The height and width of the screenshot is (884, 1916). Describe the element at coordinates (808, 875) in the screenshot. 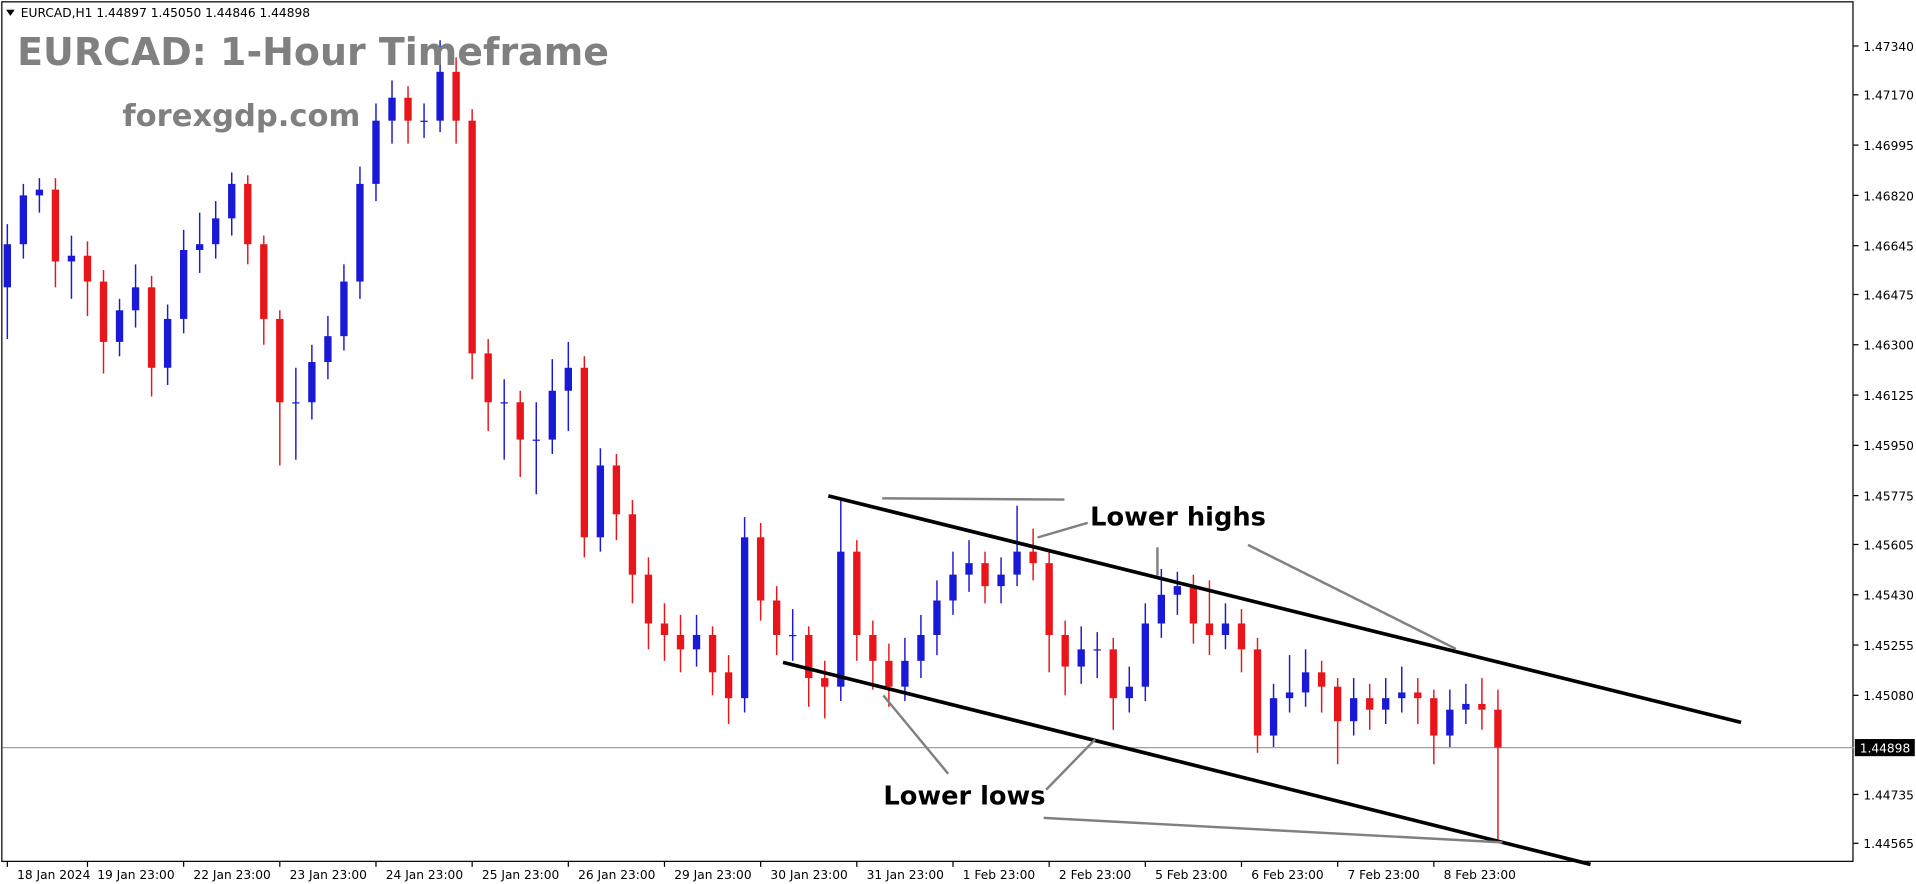

I see `x-tick-label: 30 Jan 23:00` at that location.